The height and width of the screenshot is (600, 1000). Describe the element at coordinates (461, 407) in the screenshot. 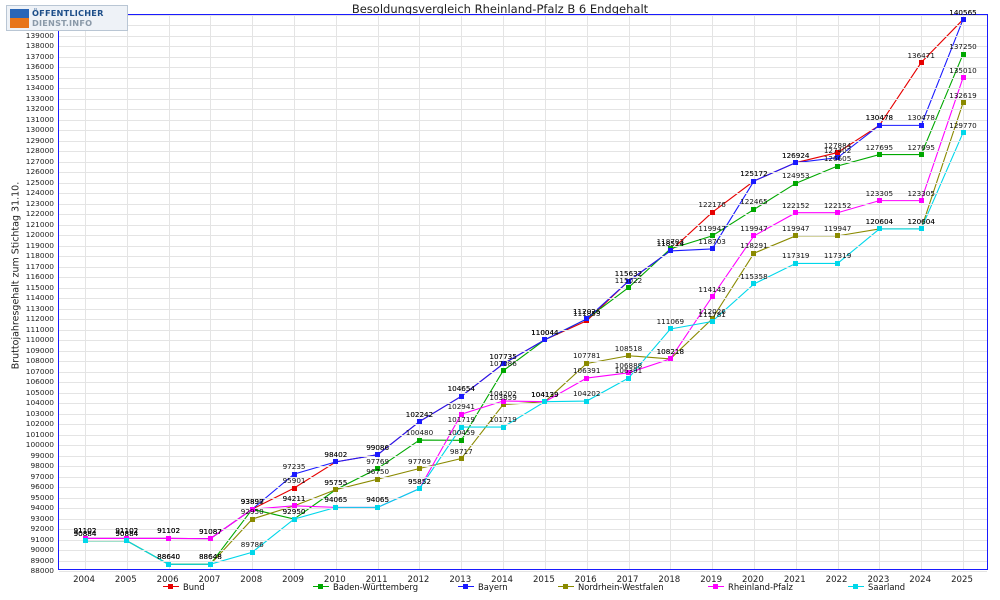

I see `data-point-label: 102941` at that location.